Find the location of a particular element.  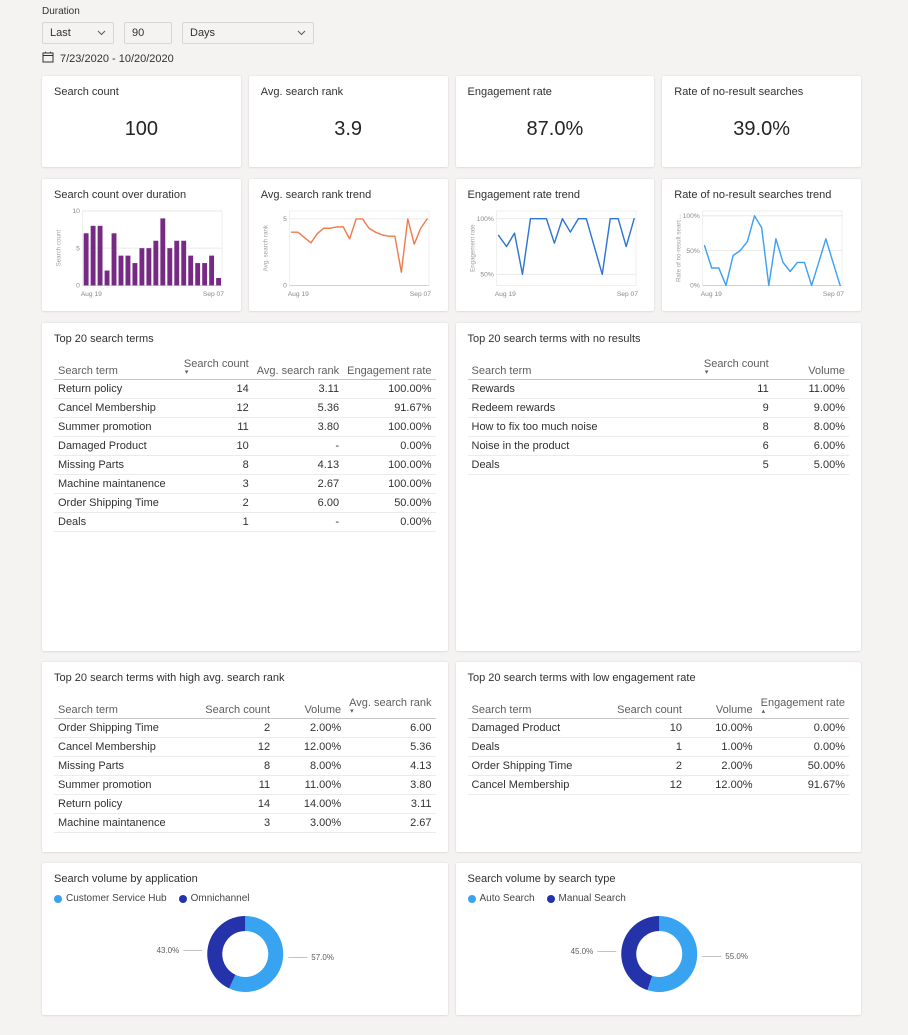

kpi-value: 87.0% is located at coordinates (555, 129).